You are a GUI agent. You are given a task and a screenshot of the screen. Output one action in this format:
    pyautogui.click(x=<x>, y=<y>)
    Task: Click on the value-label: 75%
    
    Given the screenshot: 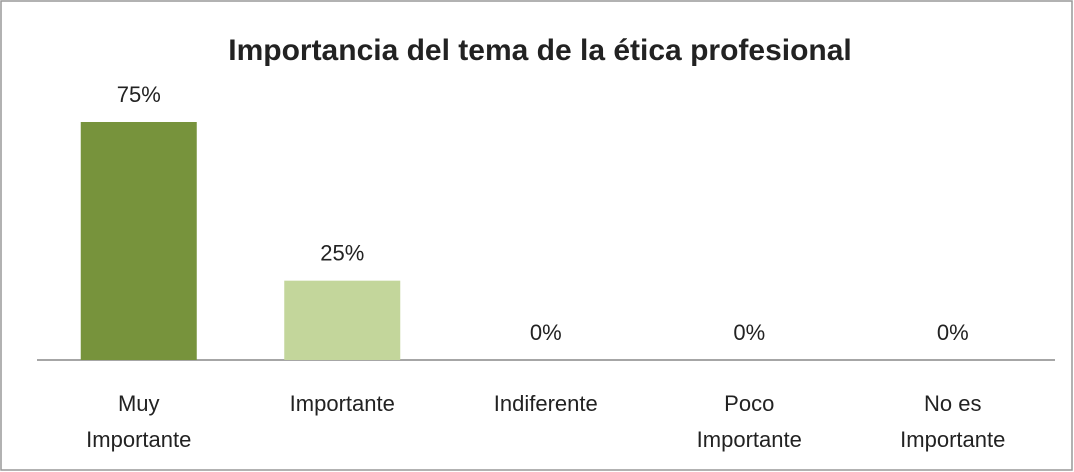 What is the action you would take?
    pyautogui.click(x=139, y=94)
    